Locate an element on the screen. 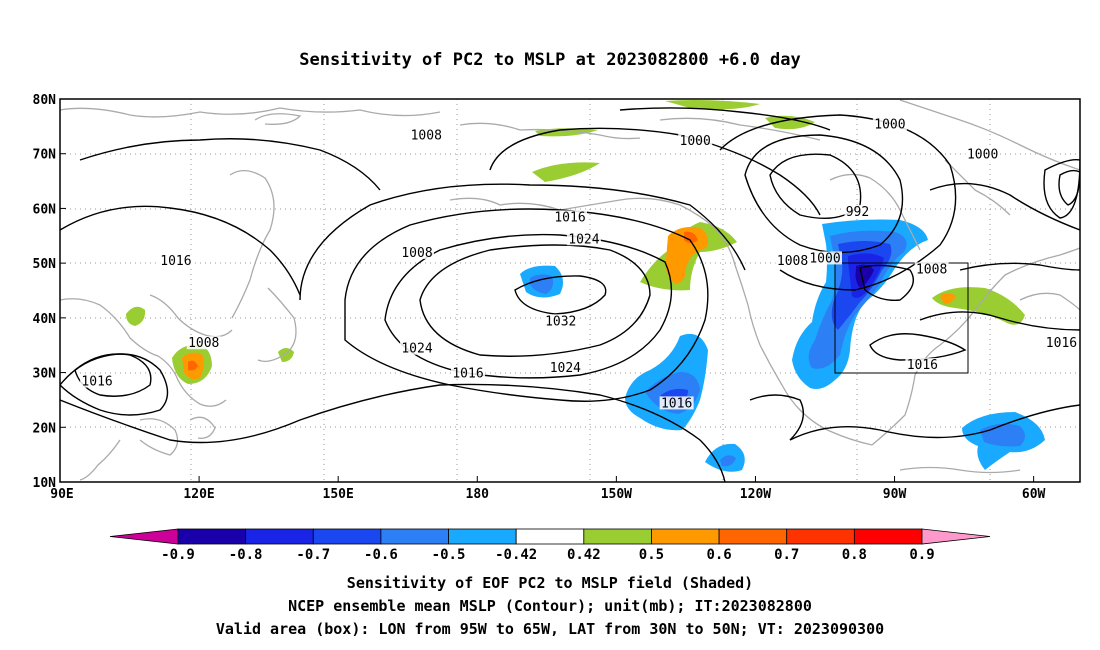  lat-tick-label: 10N is located at coordinates (45, 483).